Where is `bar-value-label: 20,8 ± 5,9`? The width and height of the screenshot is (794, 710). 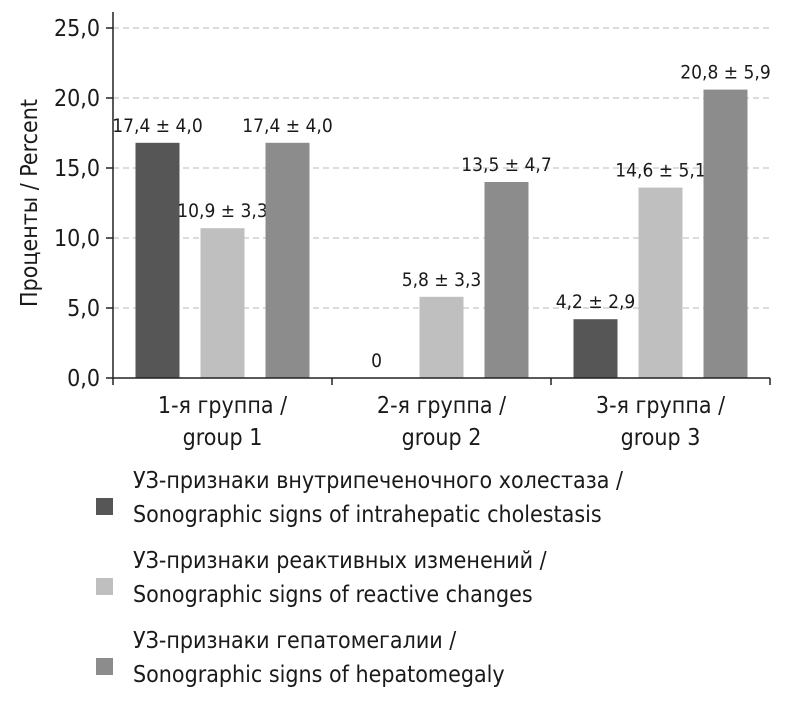
bar-value-label: 20,8 ± 5,9 is located at coordinates (725, 73).